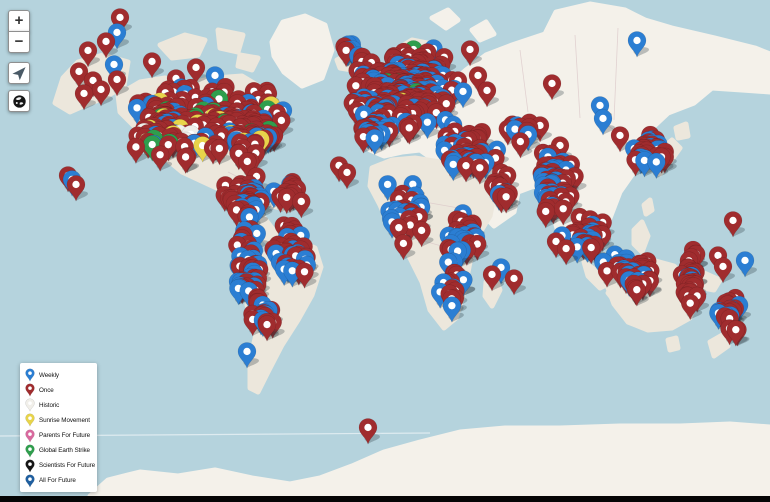  Describe the element at coordinates (60, 390) in the screenshot. I see `legend-item-once: Once` at that location.